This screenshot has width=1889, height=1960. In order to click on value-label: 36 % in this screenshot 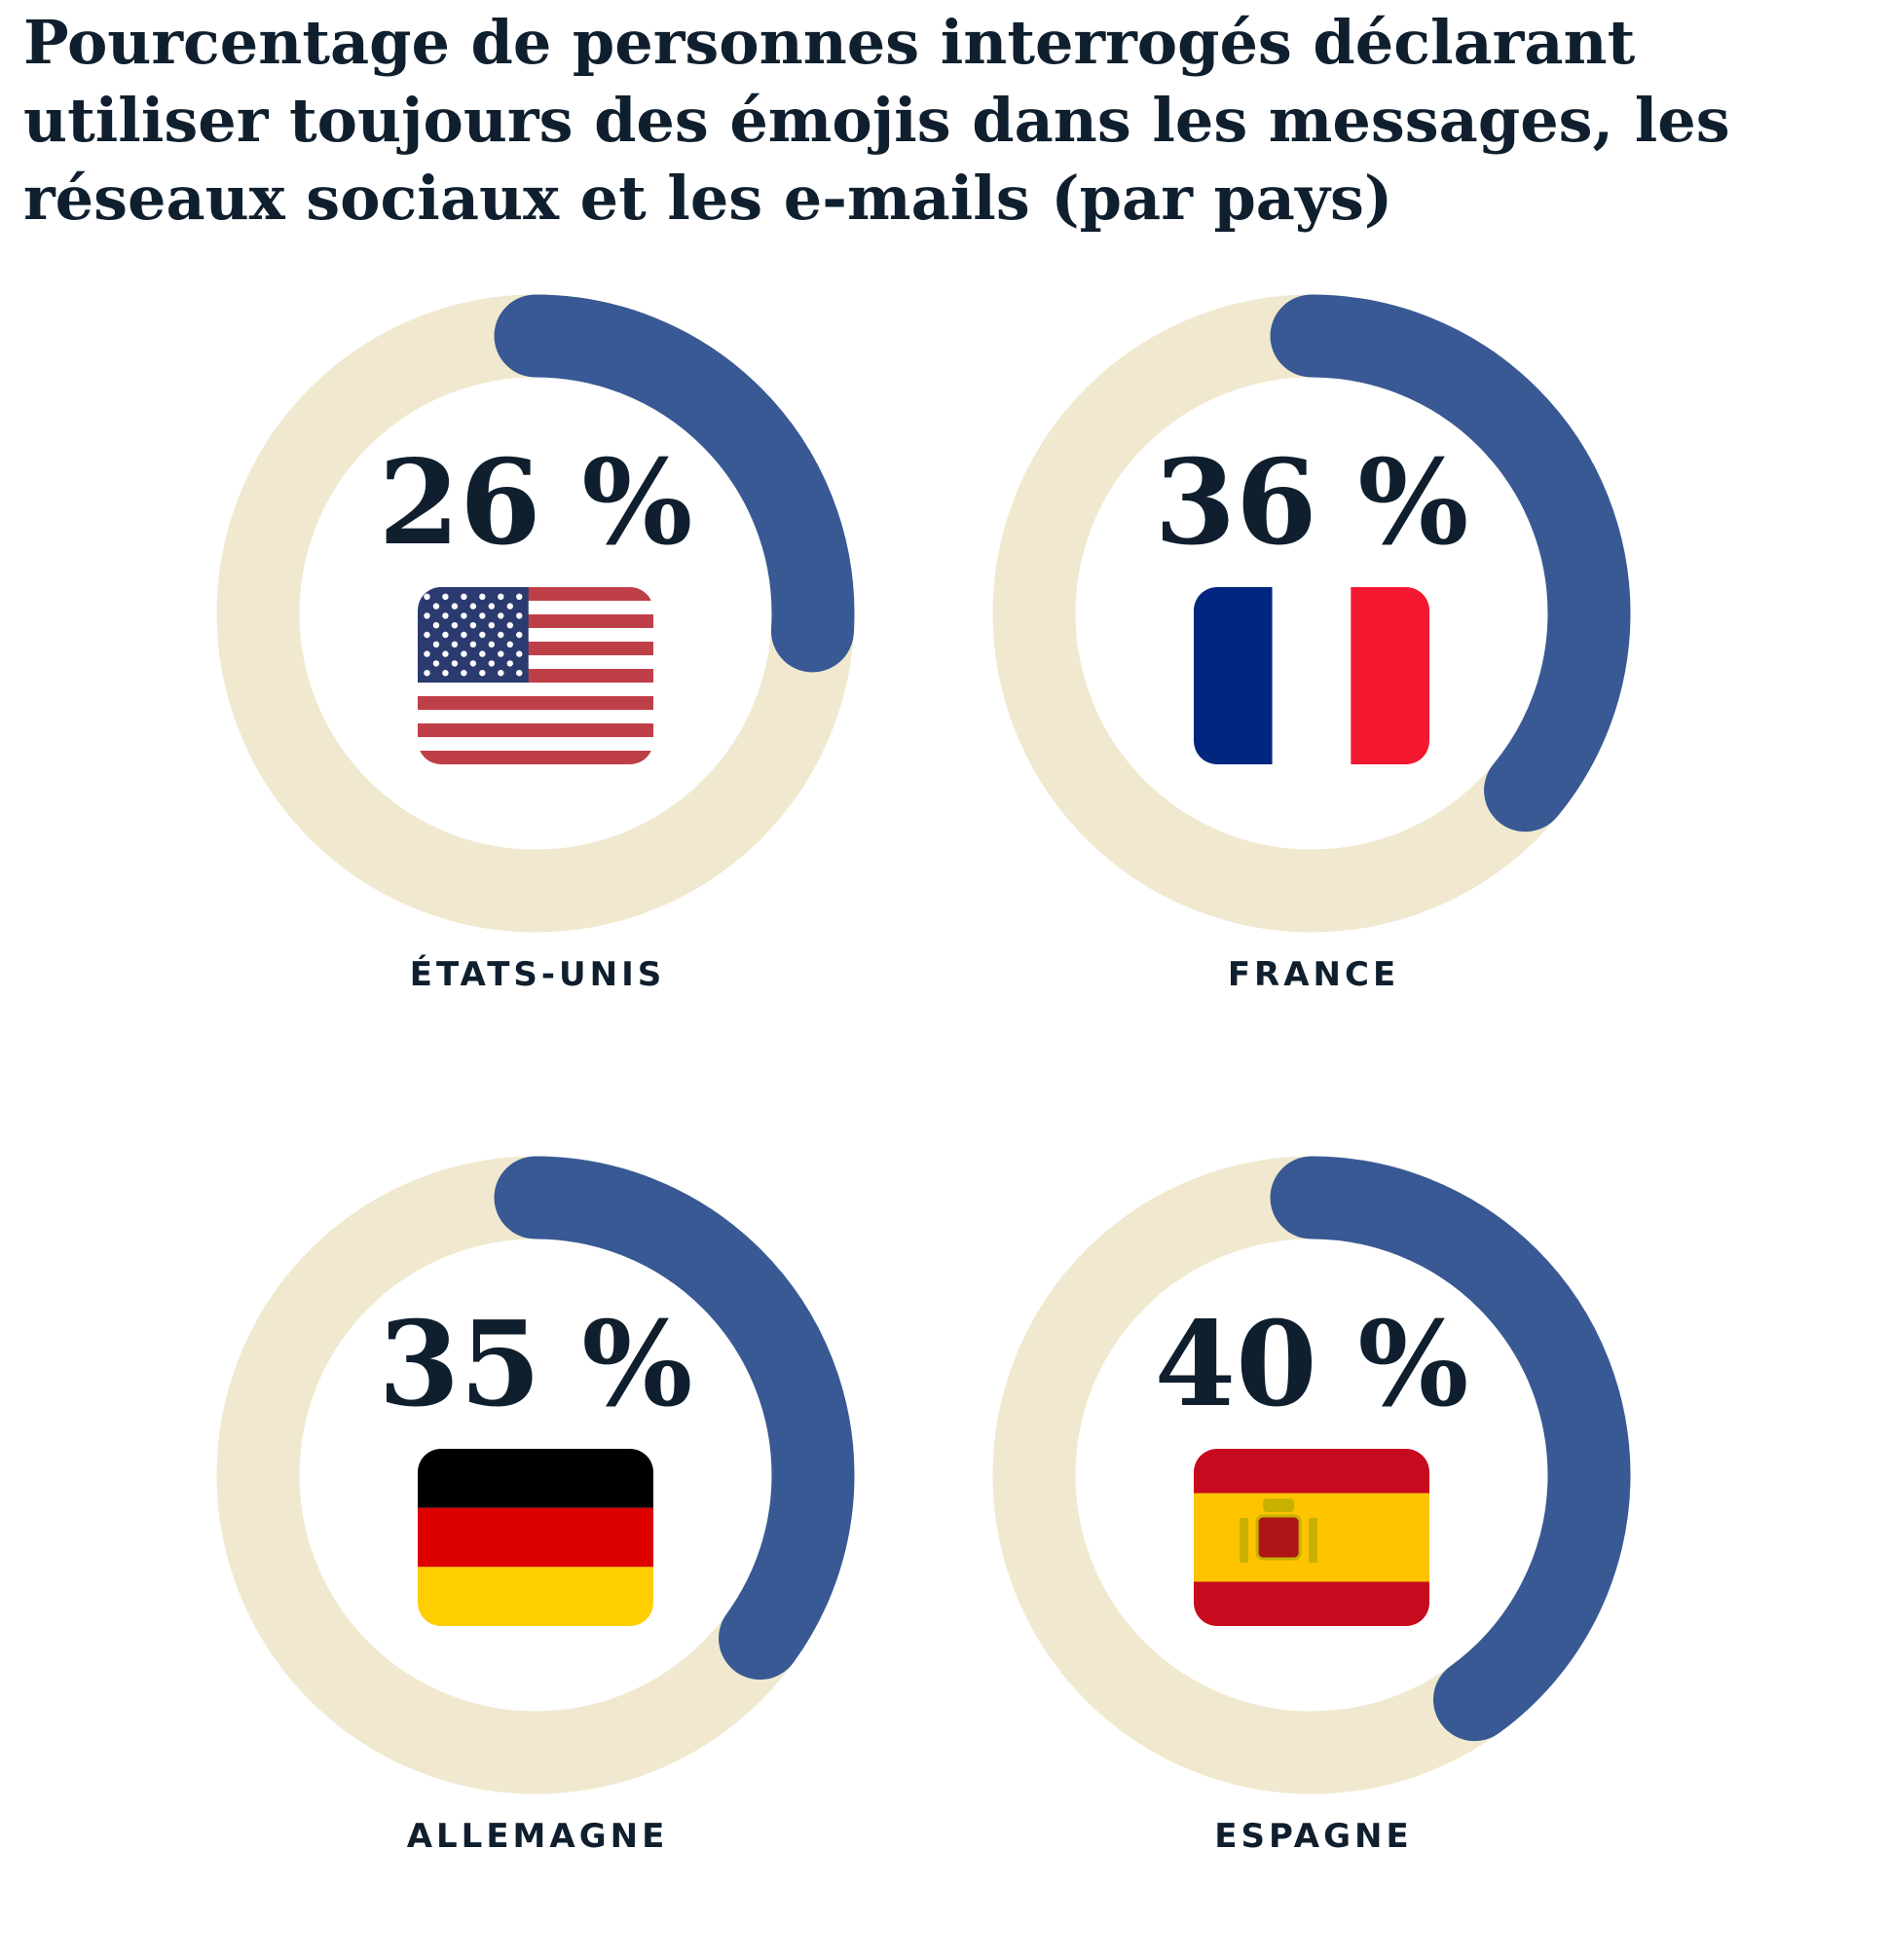, I will do `click(1312, 503)`.